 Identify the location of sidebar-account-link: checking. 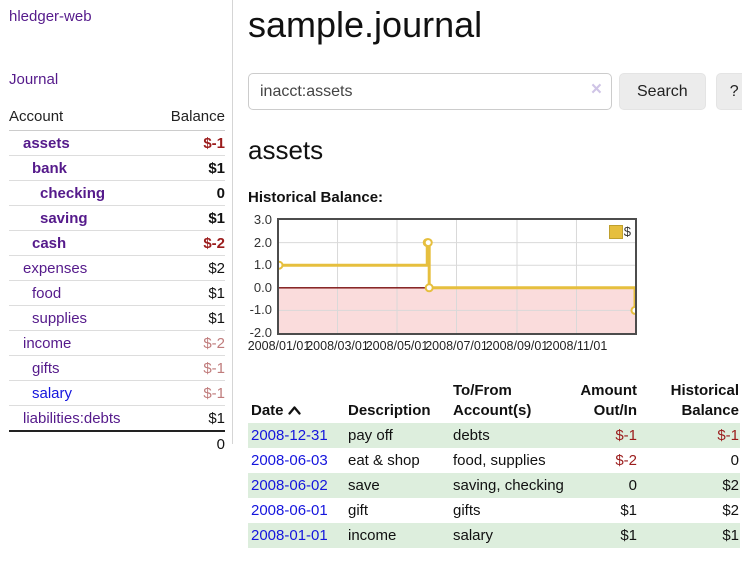
(73, 193).